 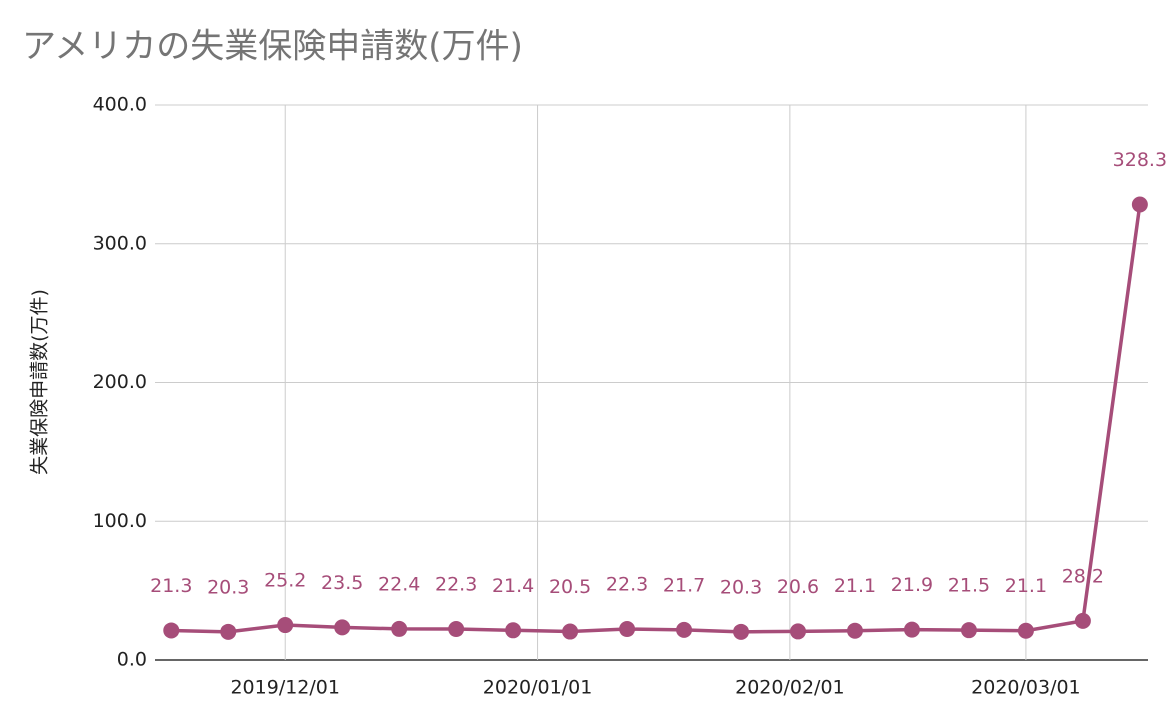 What do you see at coordinates (40, 382) in the screenshot?
I see `y-axis-label: 失業保険申請数(万件)` at bounding box center [40, 382].